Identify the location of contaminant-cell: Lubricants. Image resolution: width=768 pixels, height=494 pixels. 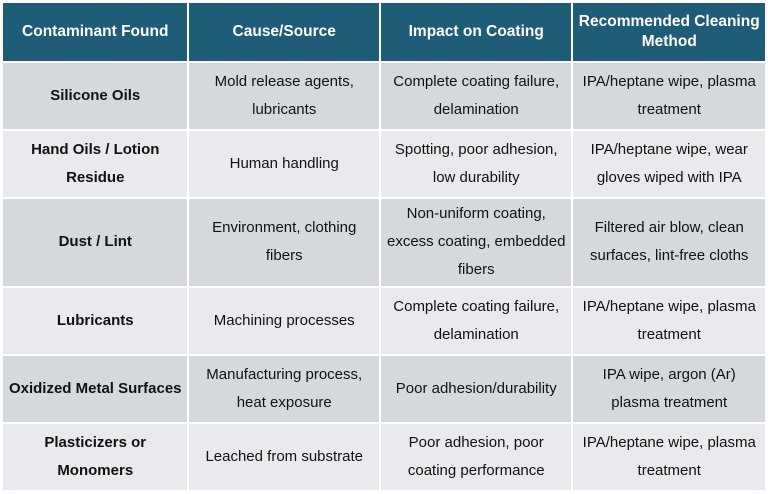
(95, 320).